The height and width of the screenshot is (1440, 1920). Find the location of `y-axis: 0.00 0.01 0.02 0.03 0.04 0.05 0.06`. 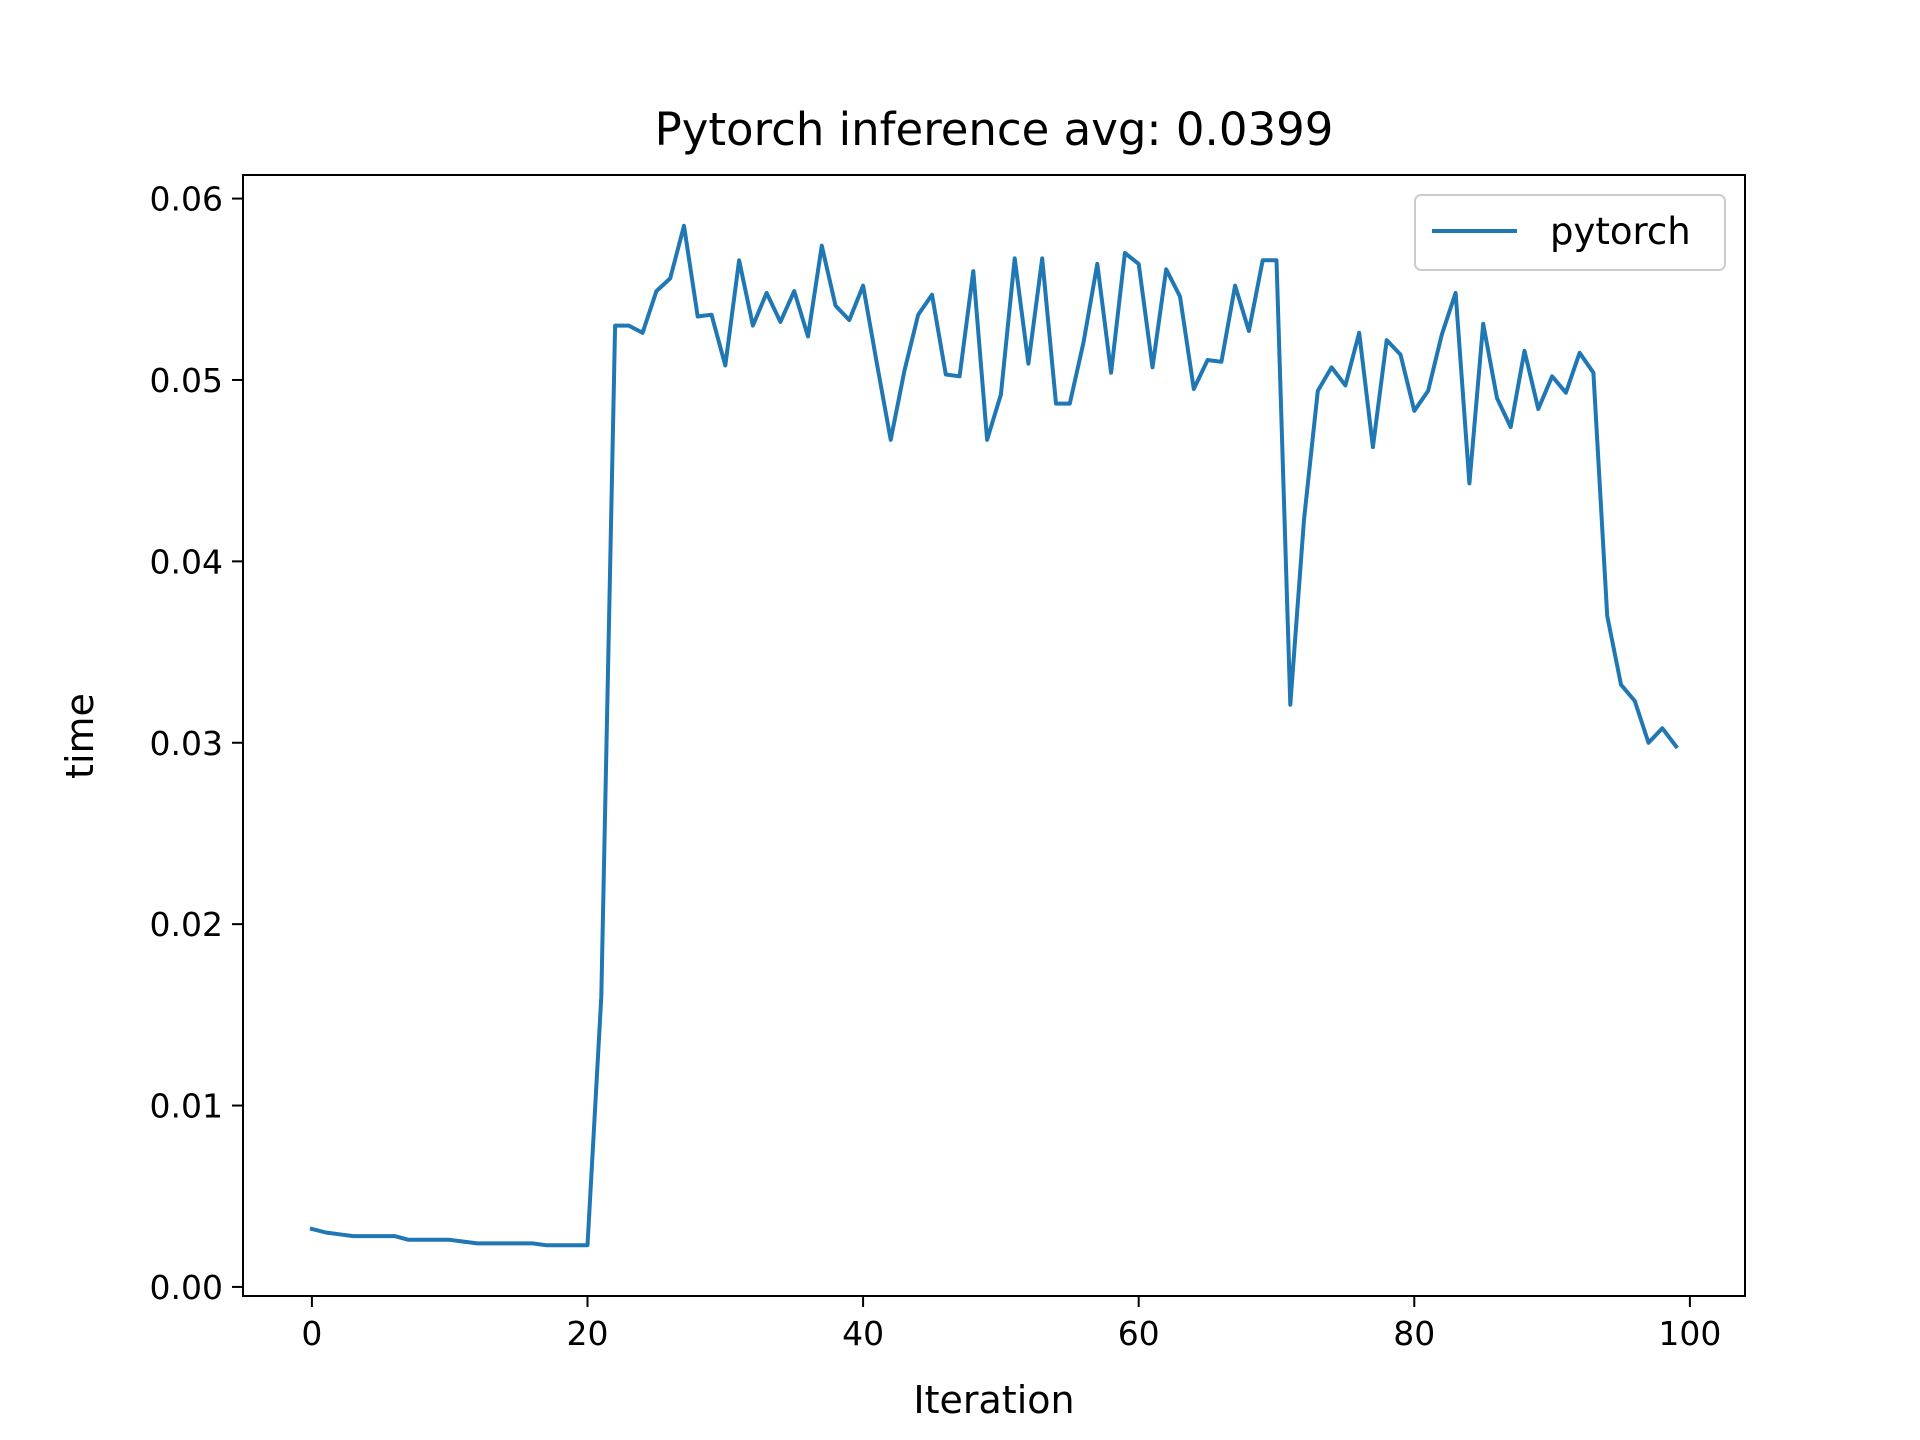

y-axis: 0.00 0.01 0.02 0.03 0.04 0.05 0.06 is located at coordinates (196, 743).